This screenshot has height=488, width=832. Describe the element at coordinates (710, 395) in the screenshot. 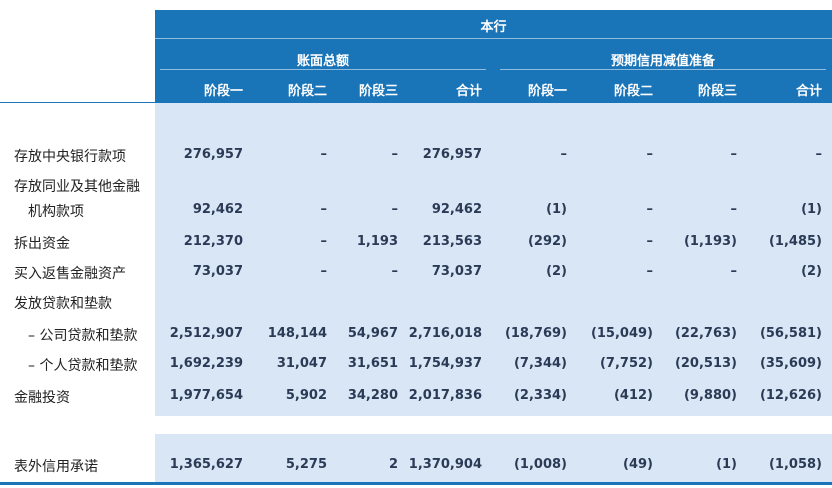

I see `cell-value: (9,880)` at that location.